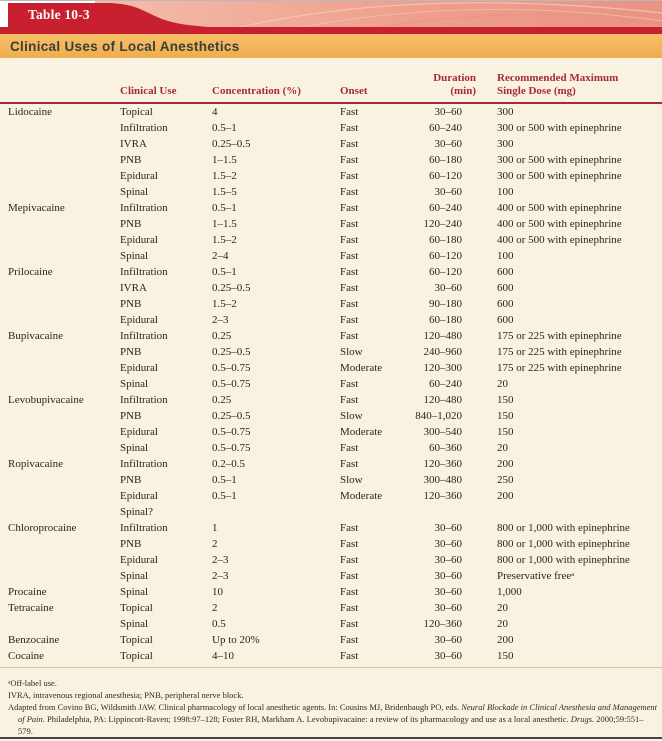 The height and width of the screenshot is (741, 662). I want to click on table-row: PNB 0.5–1 Slow 300–480 250, so click(331, 480).